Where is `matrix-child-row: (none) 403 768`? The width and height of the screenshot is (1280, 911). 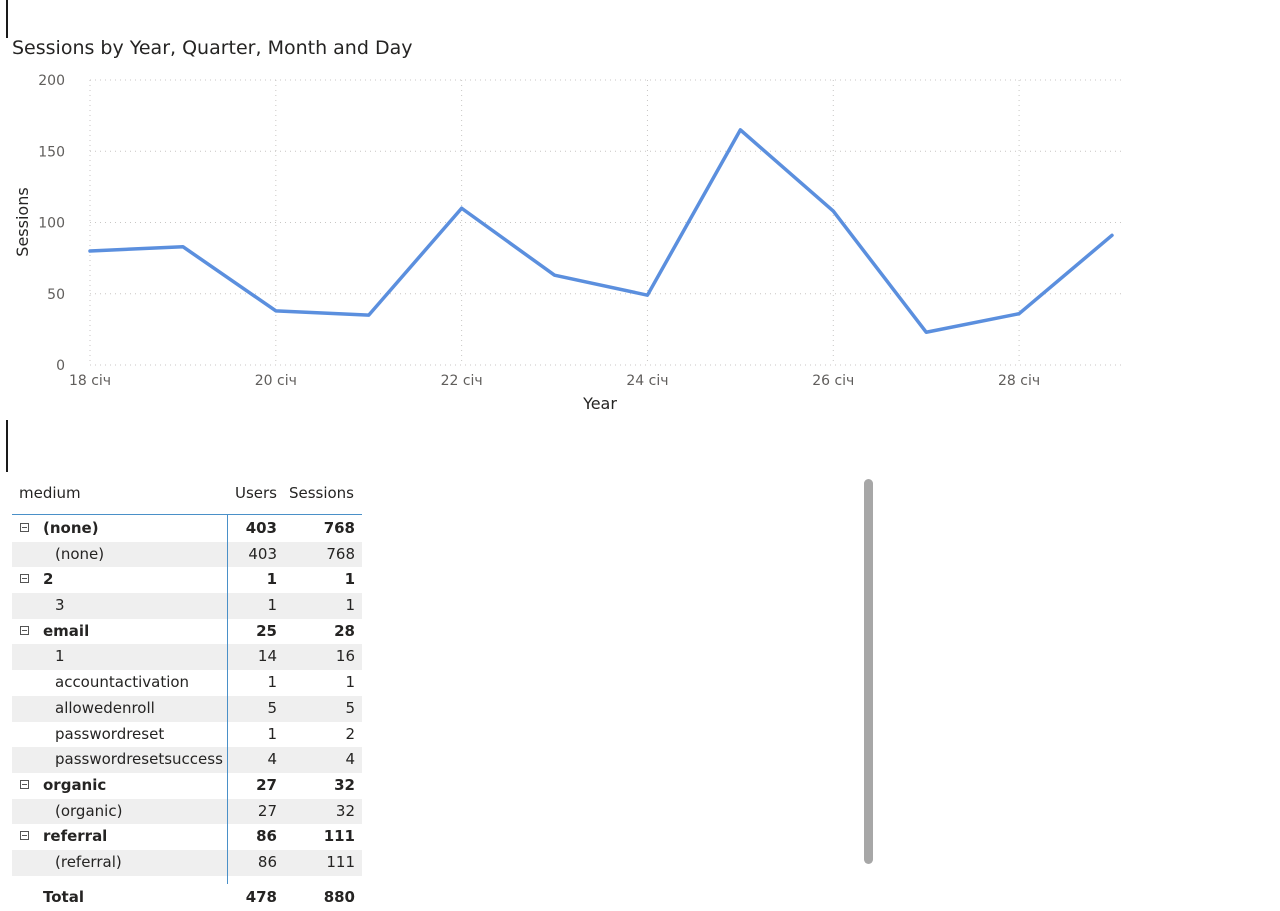
matrix-child-row: (none) 403 768 is located at coordinates (187, 554).